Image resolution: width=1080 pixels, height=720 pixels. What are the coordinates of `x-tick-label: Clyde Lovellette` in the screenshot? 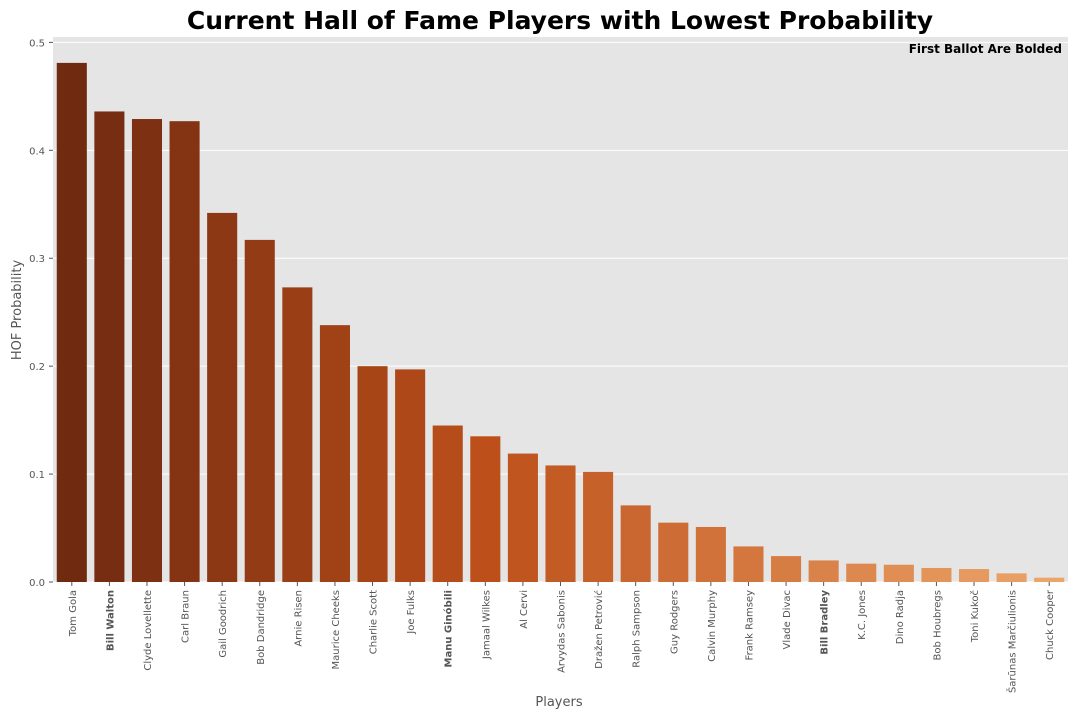 It's located at (148, 630).